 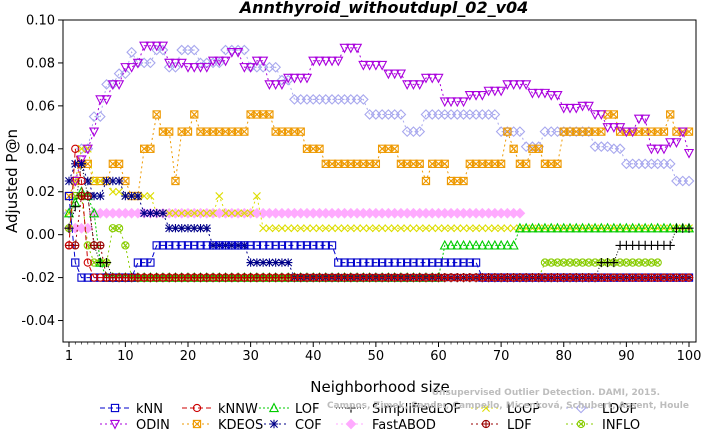 I want to click on legend-label-knn: kNN, so click(x=149, y=409).